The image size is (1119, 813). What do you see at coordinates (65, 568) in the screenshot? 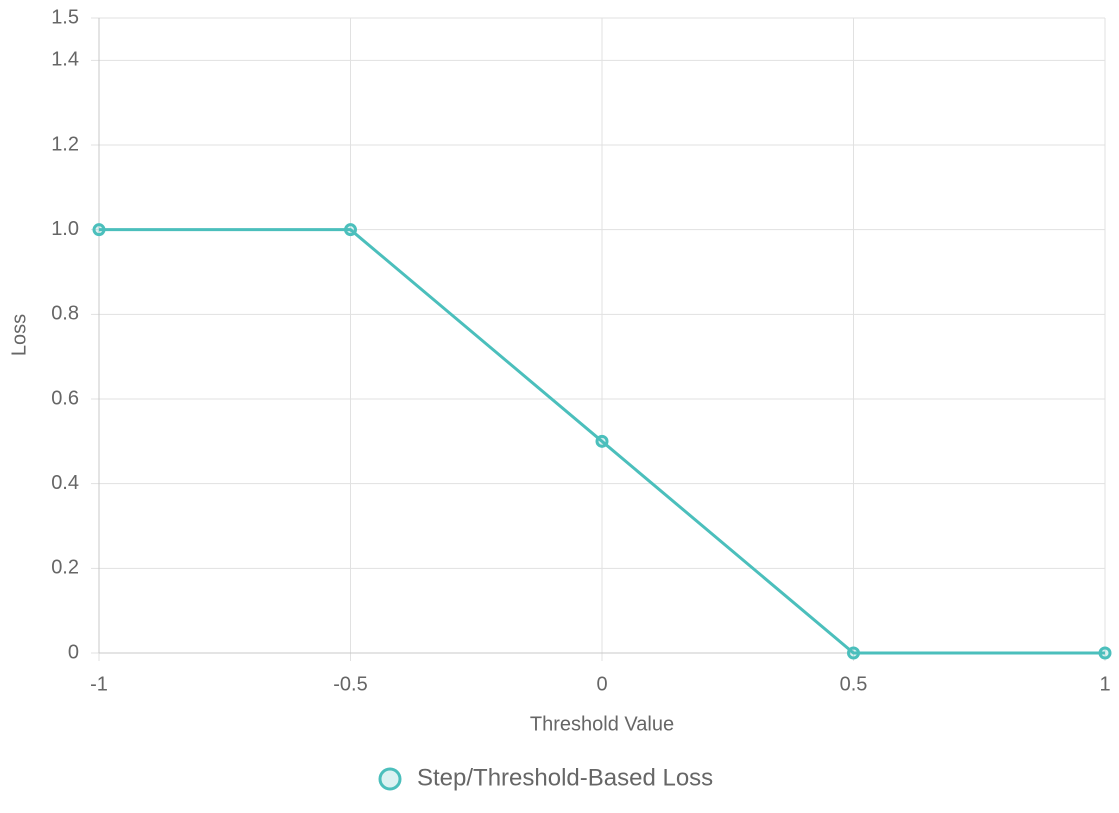
I see `y-tick-label: 0.2` at bounding box center [65, 568].